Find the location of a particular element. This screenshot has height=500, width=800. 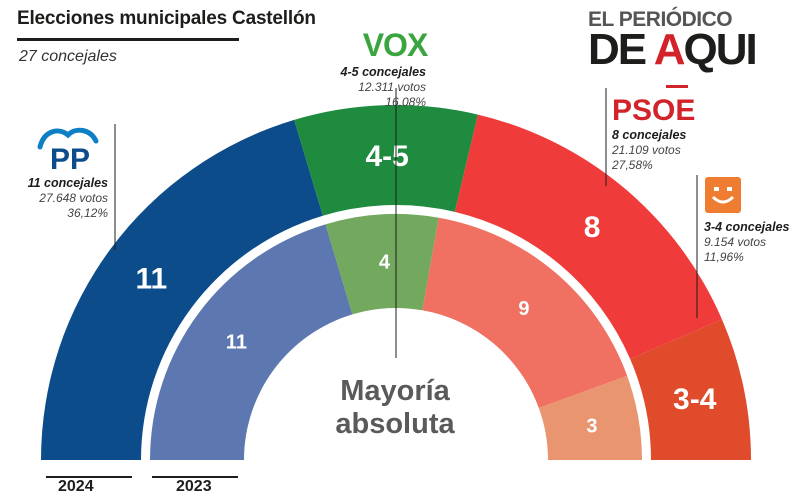

inner-ring-year: 2023 is located at coordinates (194, 486).